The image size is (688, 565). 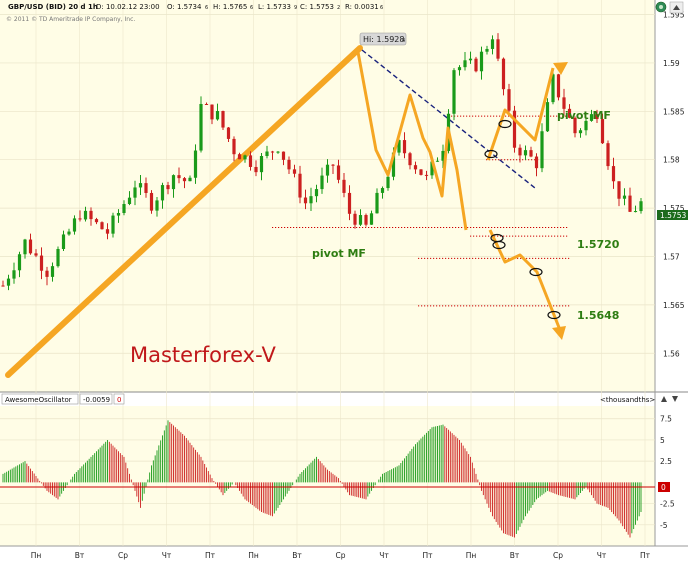 What do you see at coordinates (274, 7) in the screenshot?
I see `chart-low: L: 1.5733` at bounding box center [274, 7].